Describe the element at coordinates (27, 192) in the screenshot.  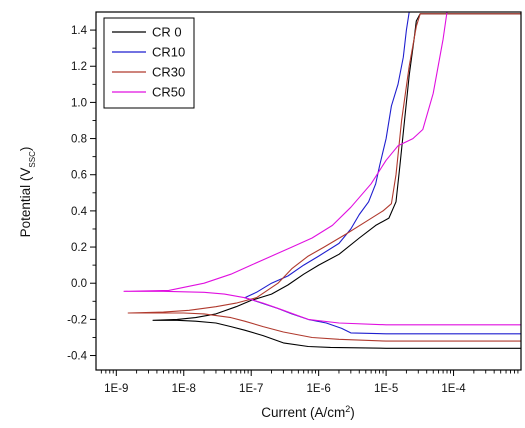
I see `y-axis-title: Potential (VSSC)` at that location.